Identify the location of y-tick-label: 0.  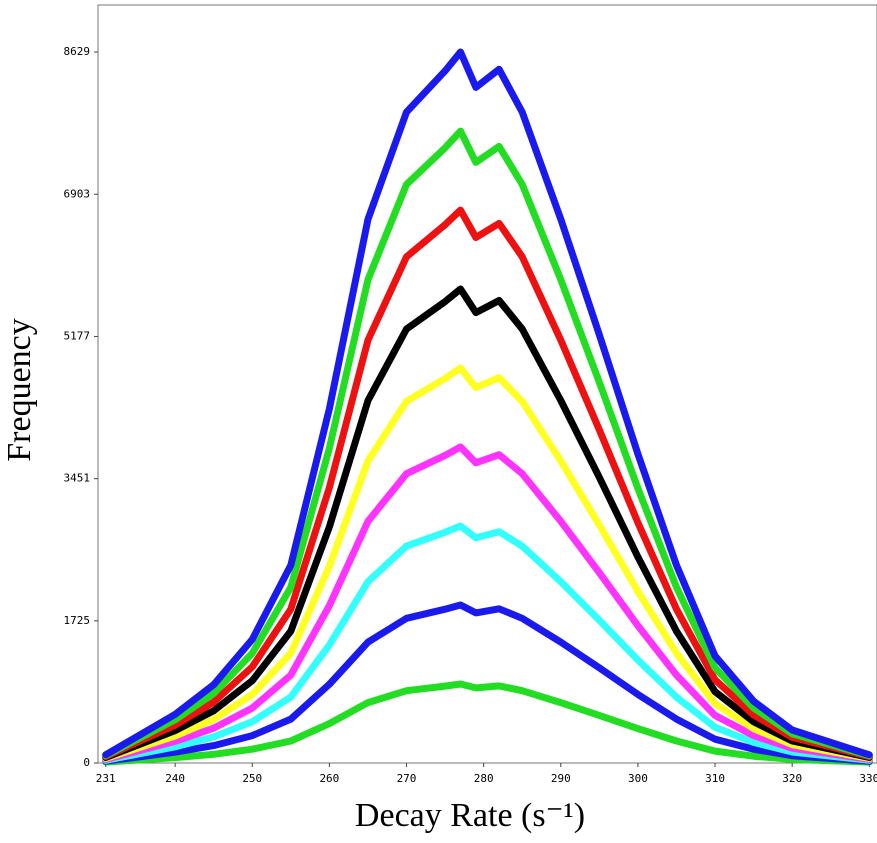
(86, 762).